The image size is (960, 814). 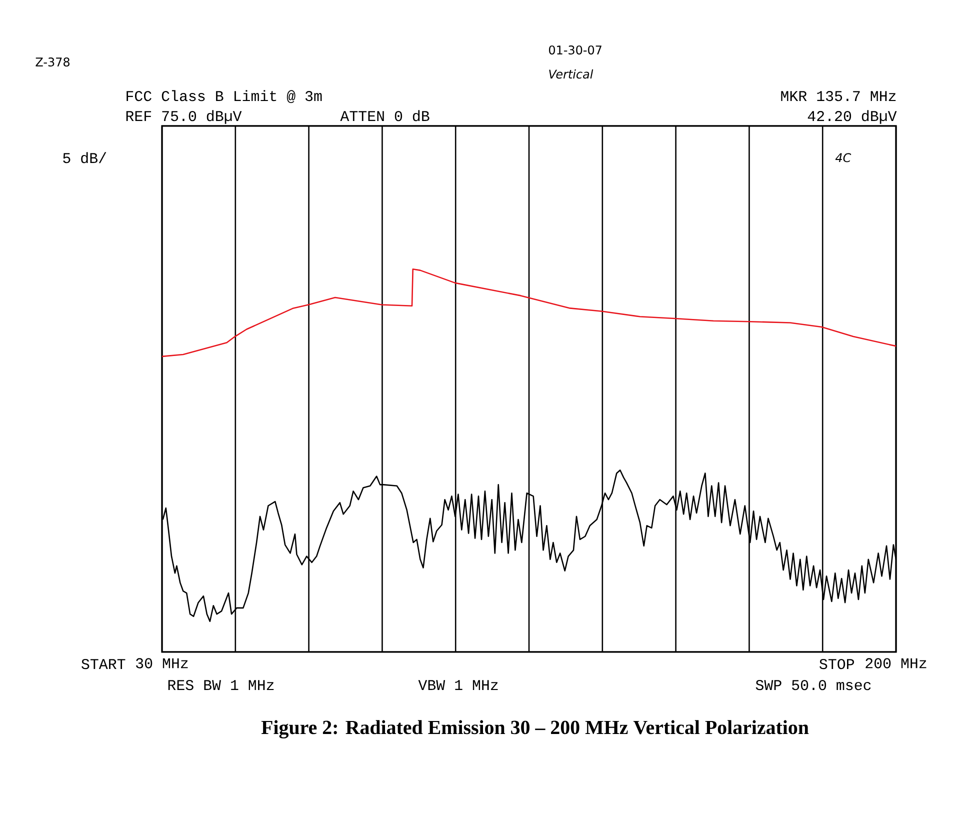 I want to click on text: Figure 2: Radiated Emission 30 – 200 MHz Vertical Polarization, so click(x=535, y=729).